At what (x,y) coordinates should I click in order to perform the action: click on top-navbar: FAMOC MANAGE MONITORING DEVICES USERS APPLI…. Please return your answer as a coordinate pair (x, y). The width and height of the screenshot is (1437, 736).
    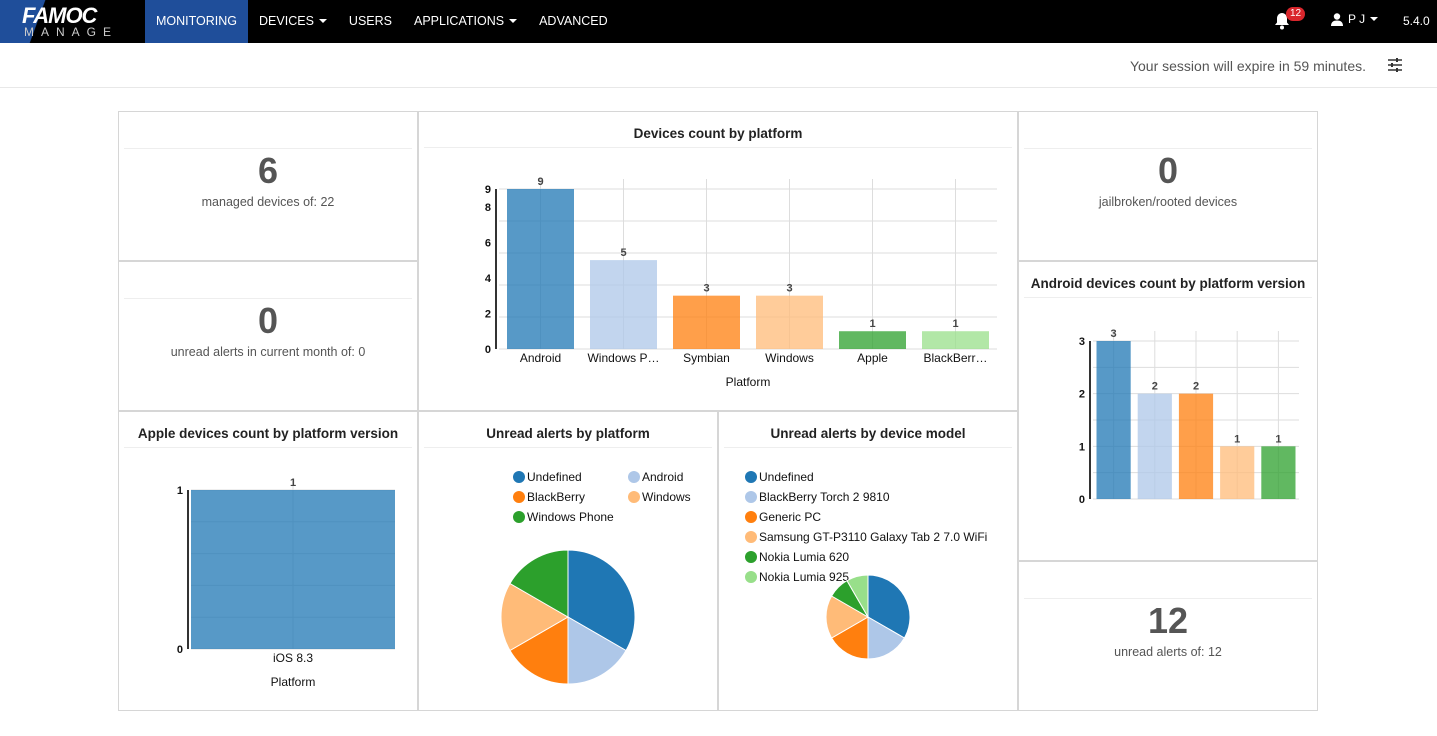
    Looking at the image, I should click on (718, 21).